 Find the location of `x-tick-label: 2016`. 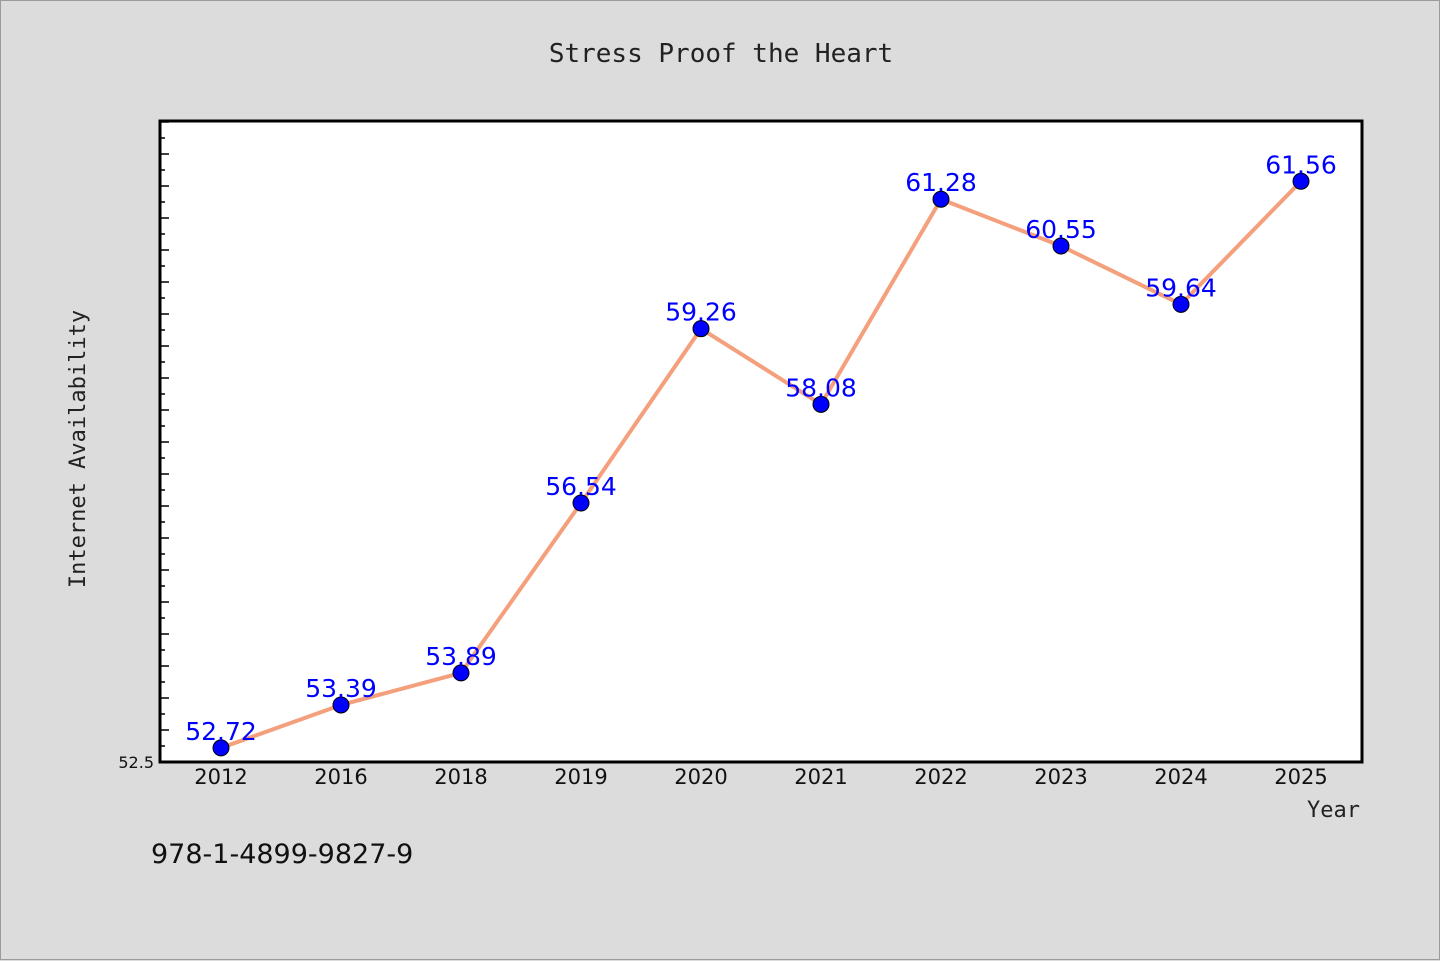

x-tick-label: 2016 is located at coordinates (340, 777).